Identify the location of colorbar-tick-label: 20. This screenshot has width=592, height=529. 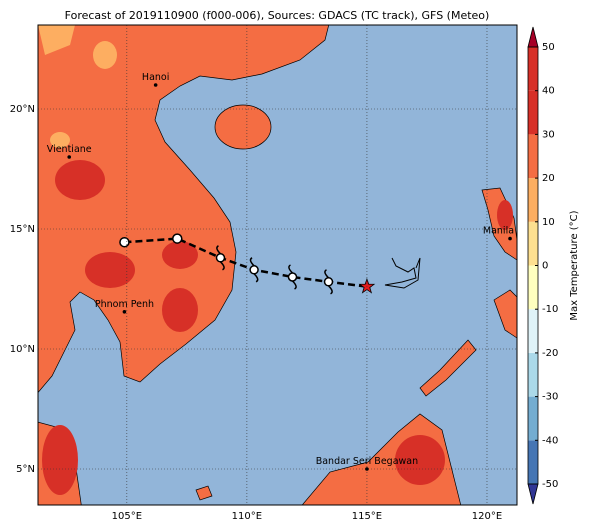
(548, 178).